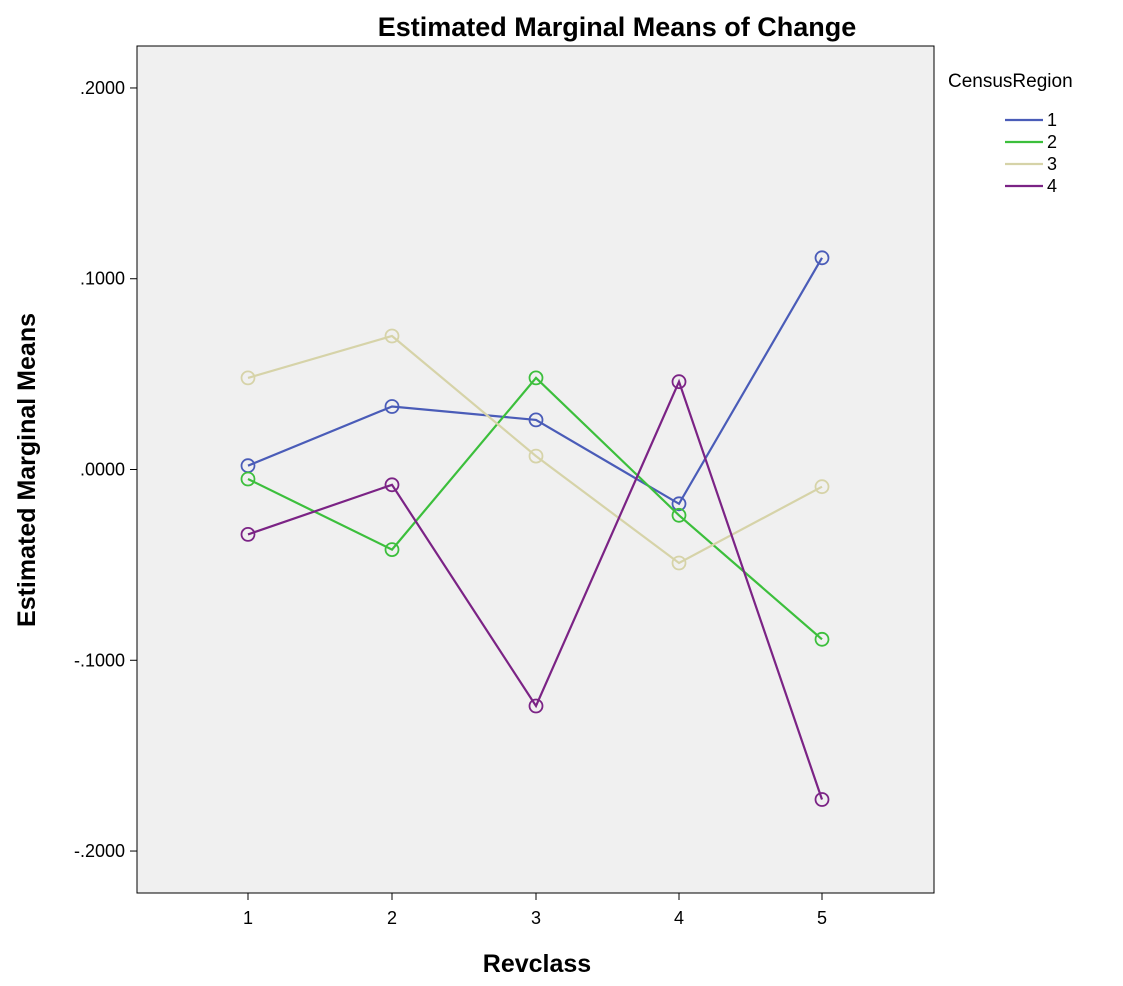 The image size is (1123, 986). I want to click on legend-label: 1, so click(1052, 120).